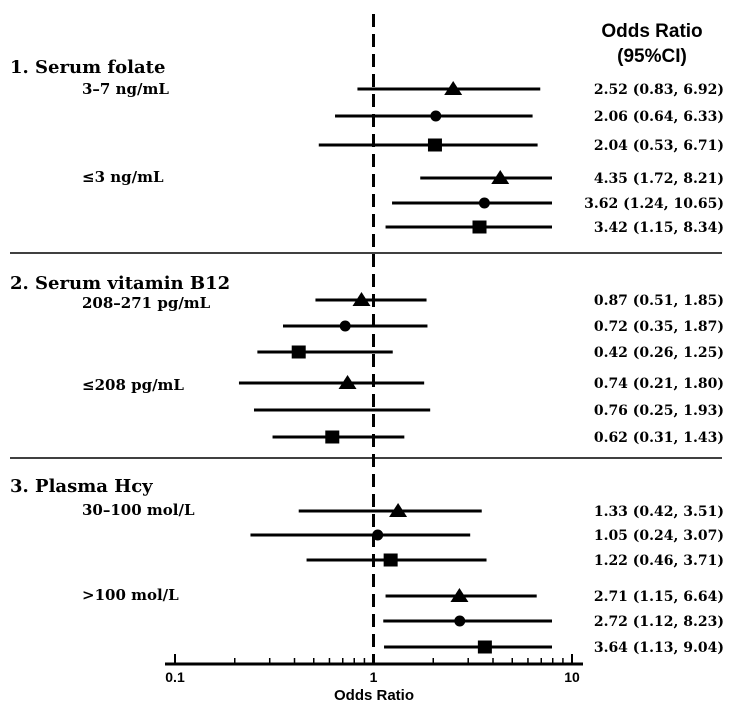 This screenshot has width=734, height=701. Describe the element at coordinates (659, 179) in the screenshot. I see `or-ci-value: 4.35 (1.72, 8.21)` at that location.